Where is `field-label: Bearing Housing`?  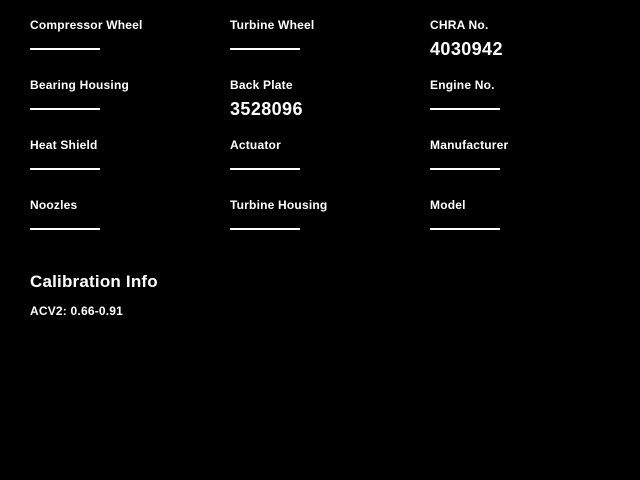 field-label: Bearing Housing is located at coordinates (80, 85).